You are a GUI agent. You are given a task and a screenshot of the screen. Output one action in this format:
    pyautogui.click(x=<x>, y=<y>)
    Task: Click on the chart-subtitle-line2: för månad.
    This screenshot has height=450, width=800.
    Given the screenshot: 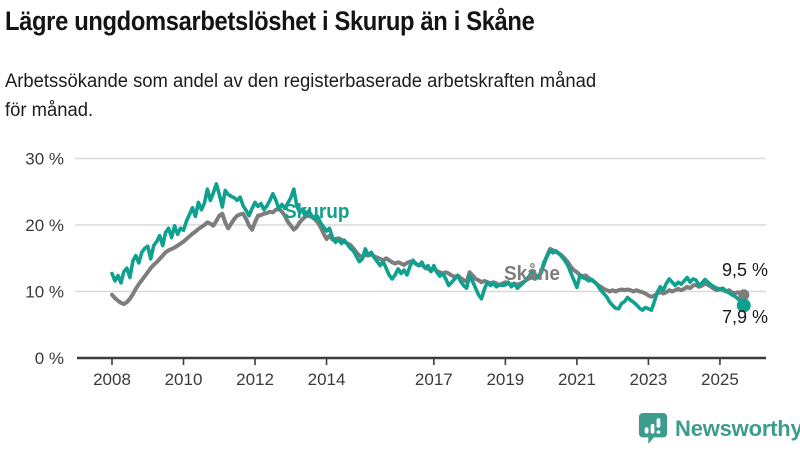 What is the action you would take?
    pyautogui.click(x=49, y=110)
    